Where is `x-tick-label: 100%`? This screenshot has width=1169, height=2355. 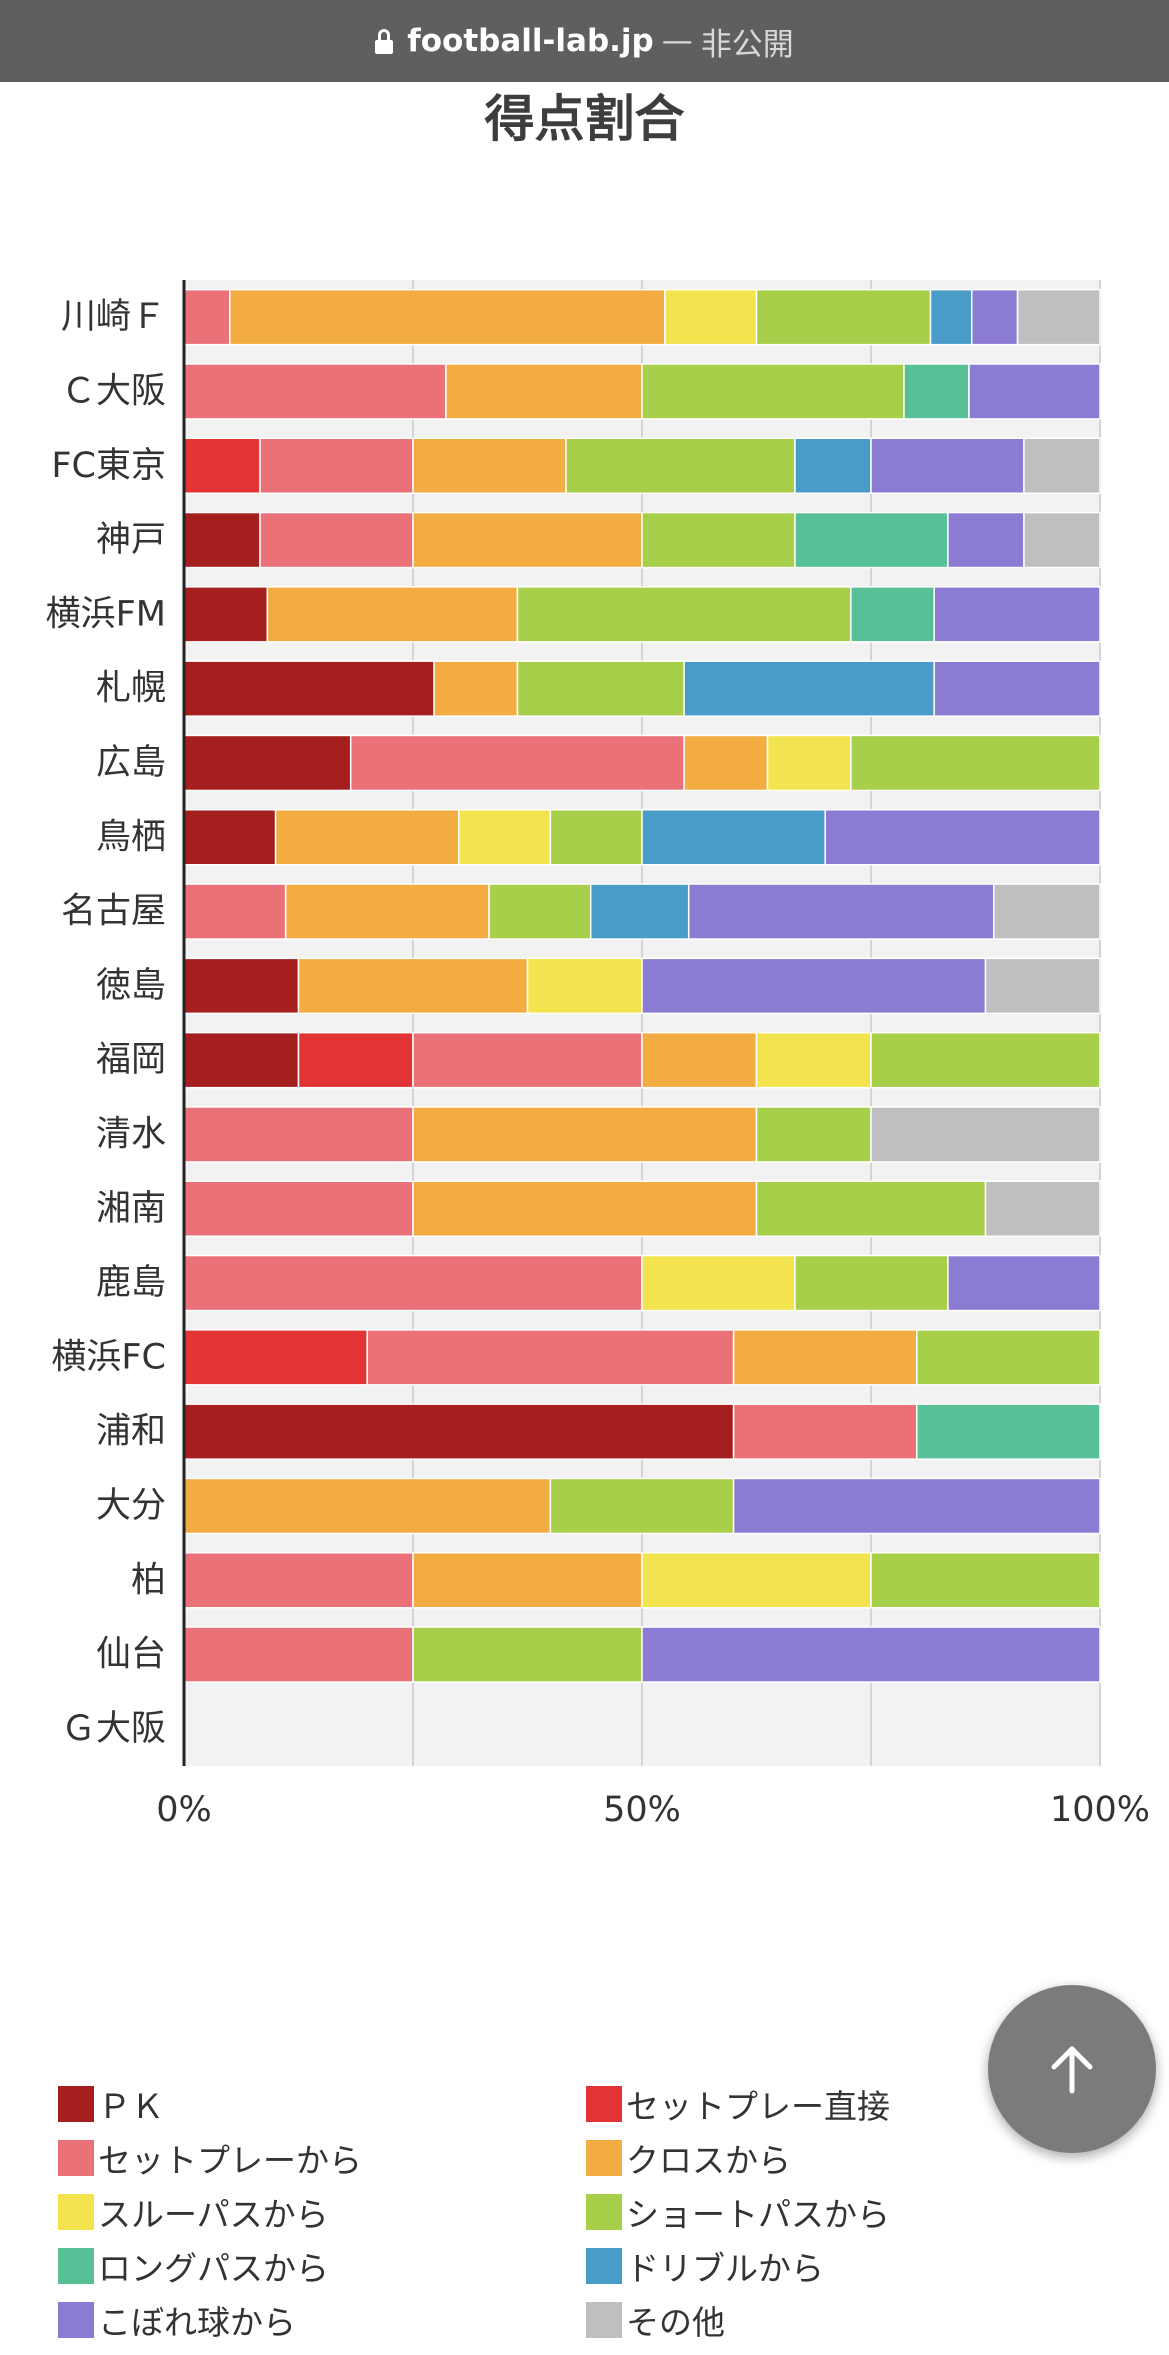
x-tick-label: 100% is located at coordinates (1100, 1810).